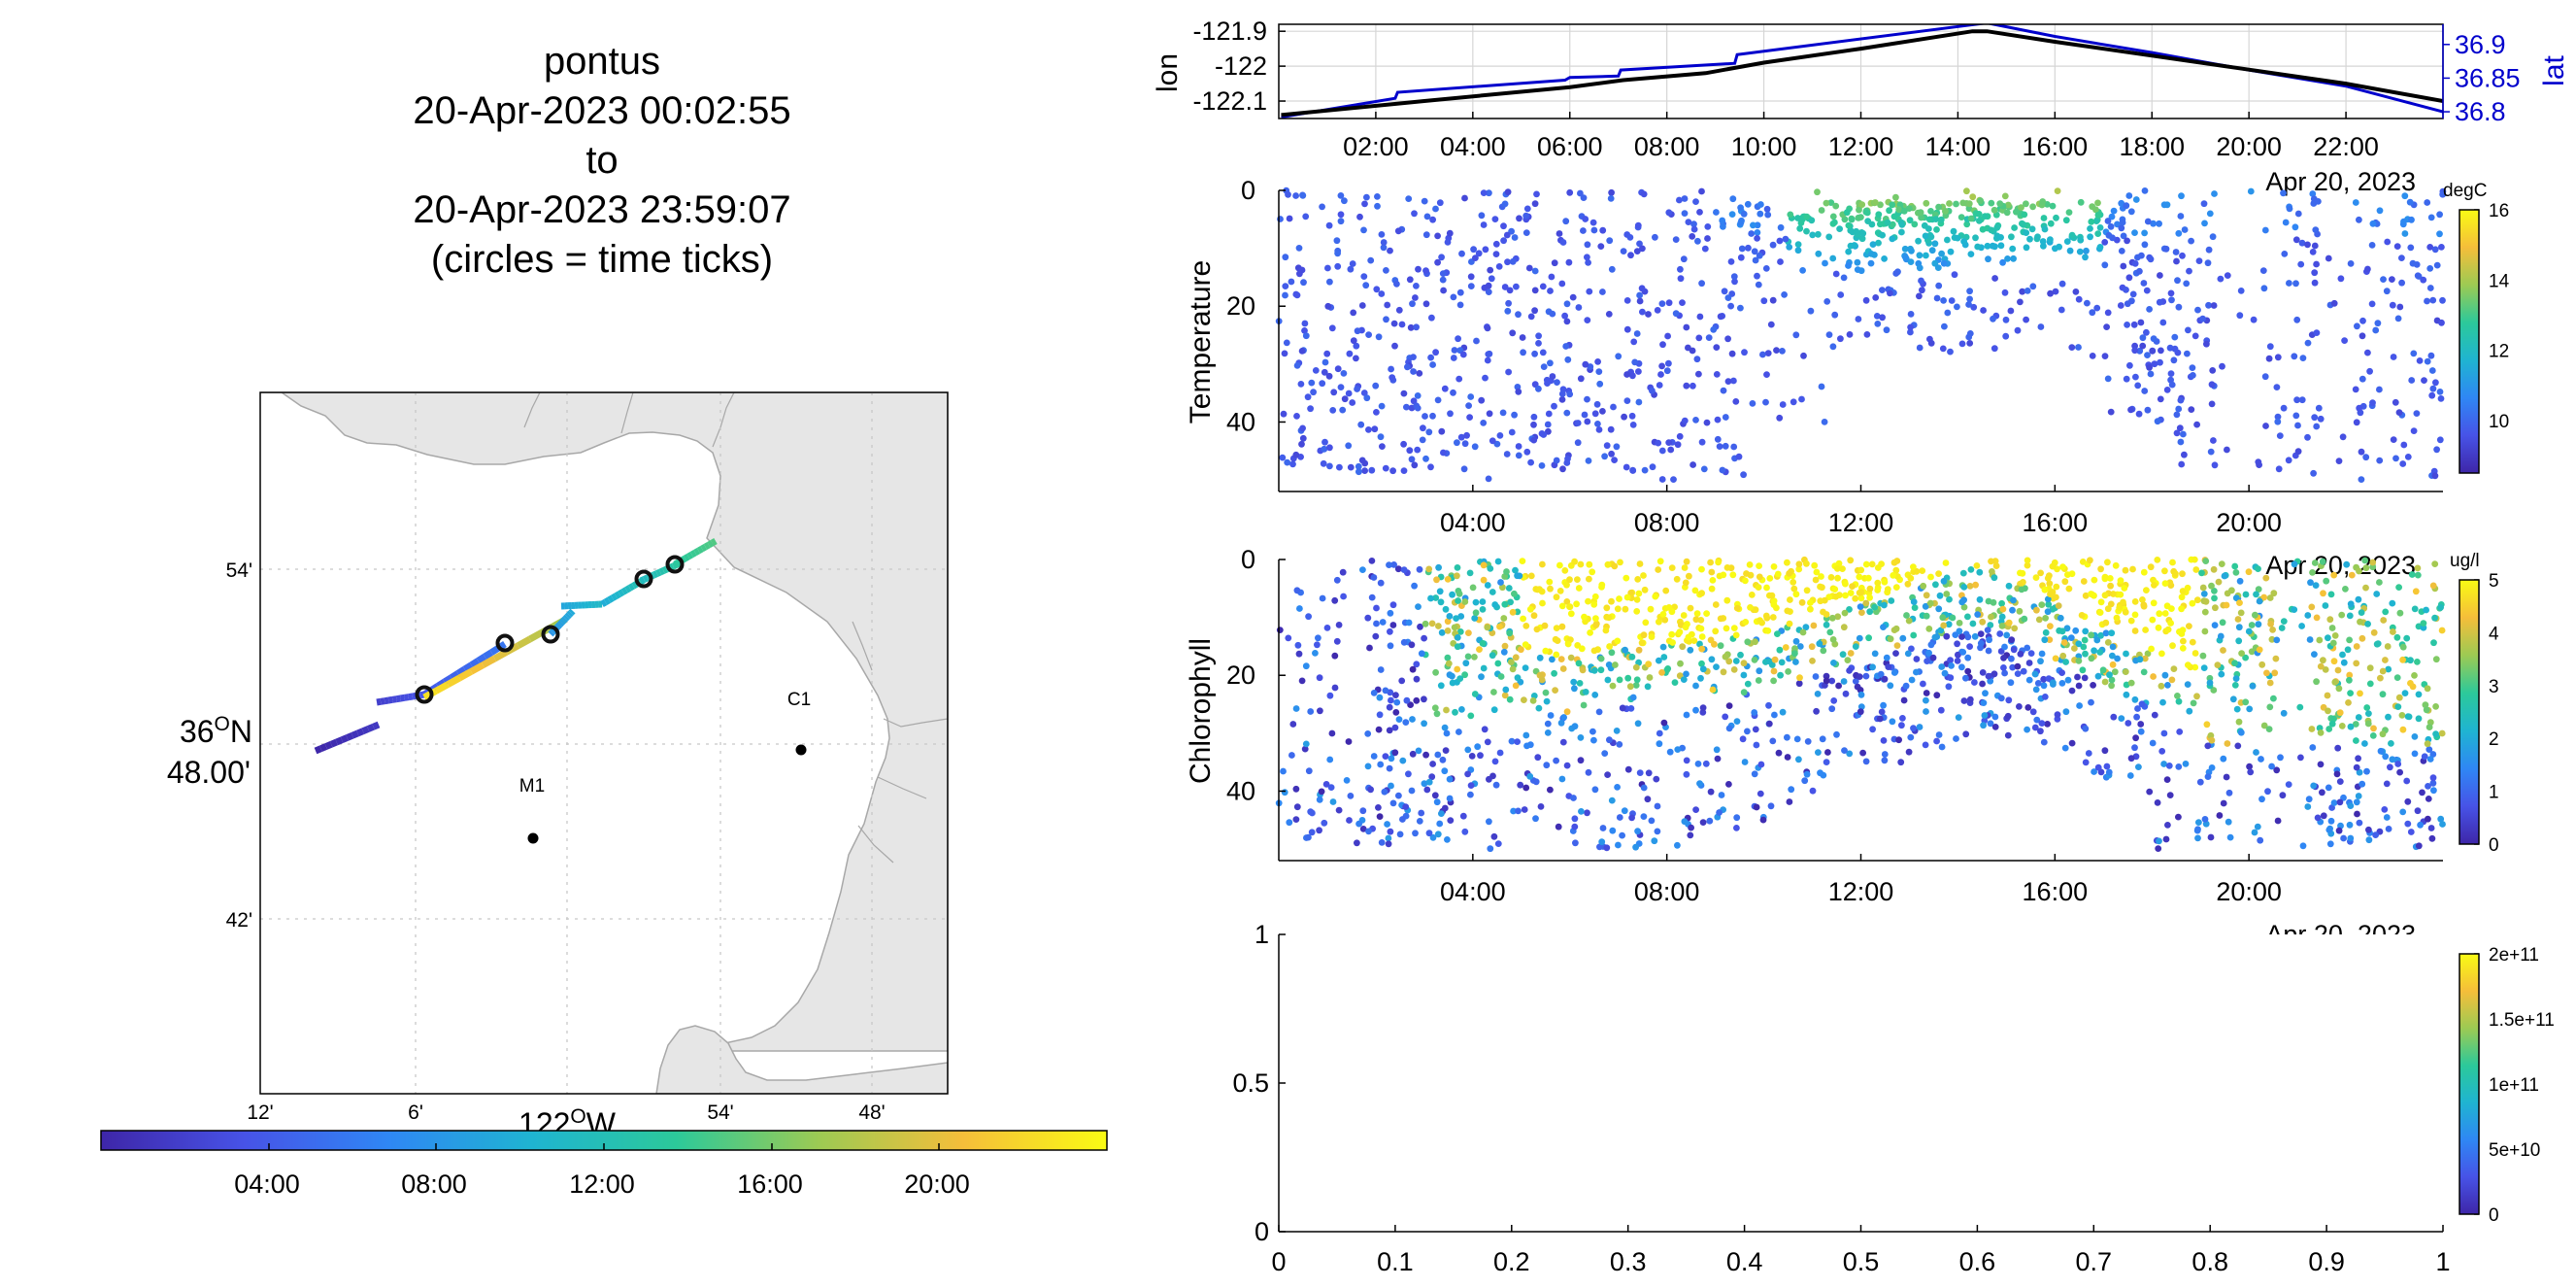 This screenshot has height=1288, width=2576. I want to click on time-colorbar-tick-label: 04:00, so click(267, 1184).